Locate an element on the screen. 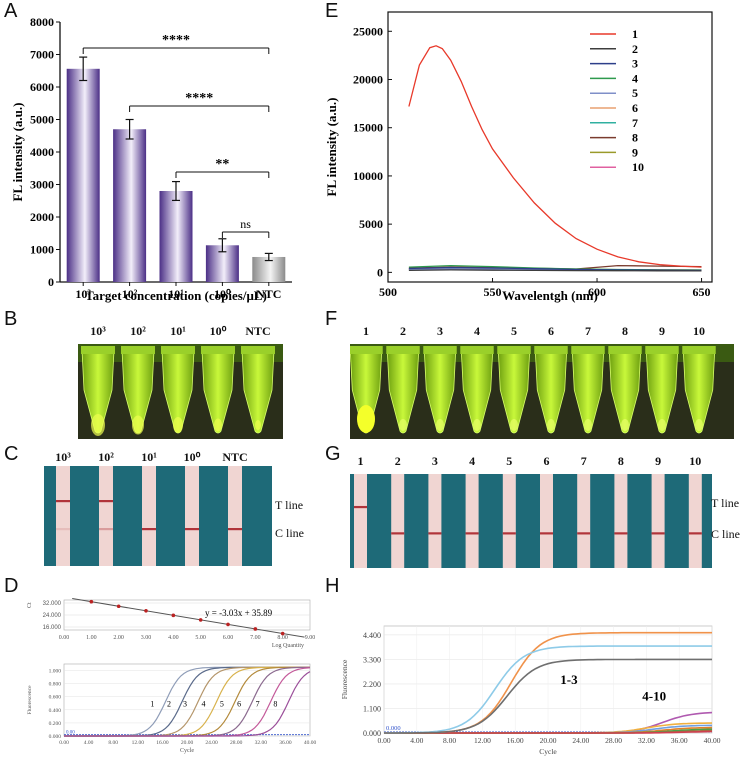 The width and height of the screenshot is (742, 758). strip-label: 3 is located at coordinates (434, 461).